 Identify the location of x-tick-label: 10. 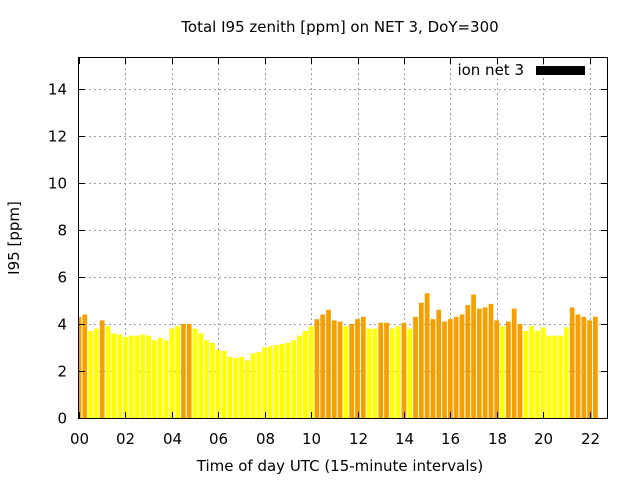
(311, 439).